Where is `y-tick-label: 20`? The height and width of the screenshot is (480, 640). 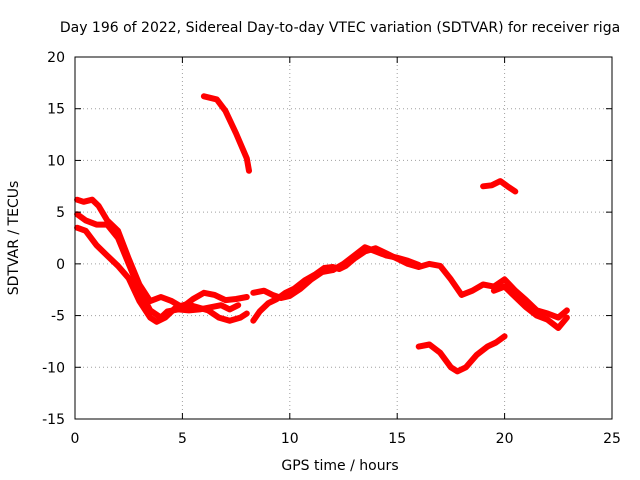 y-tick-label: 20 is located at coordinates (56, 58).